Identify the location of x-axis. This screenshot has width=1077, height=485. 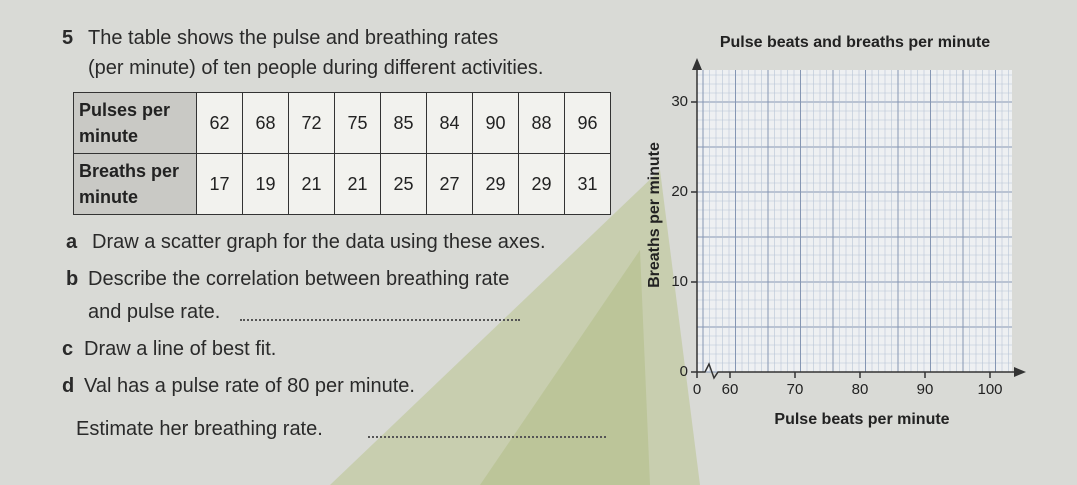
(857, 371).